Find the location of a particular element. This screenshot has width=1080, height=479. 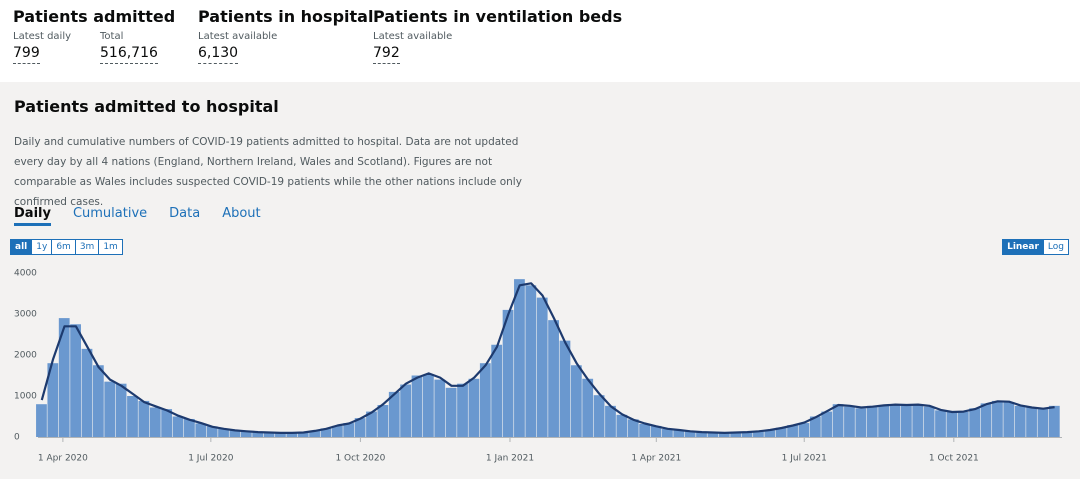

x-tick-label: 1 Apr 2020 is located at coordinates (63, 459).